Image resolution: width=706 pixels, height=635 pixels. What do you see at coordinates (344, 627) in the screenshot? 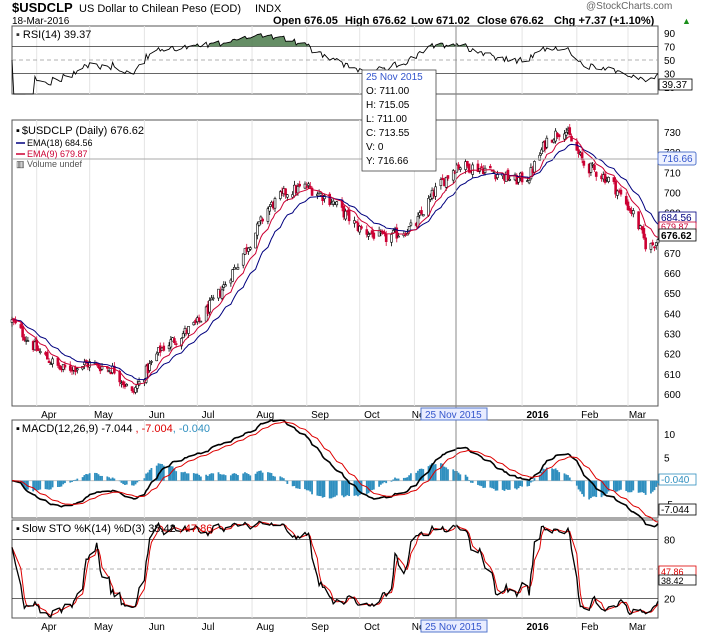
I see `x-axis-labels-lower: AprMayJunJulAugSepOctNov2016FebMar` at bounding box center [344, 627].